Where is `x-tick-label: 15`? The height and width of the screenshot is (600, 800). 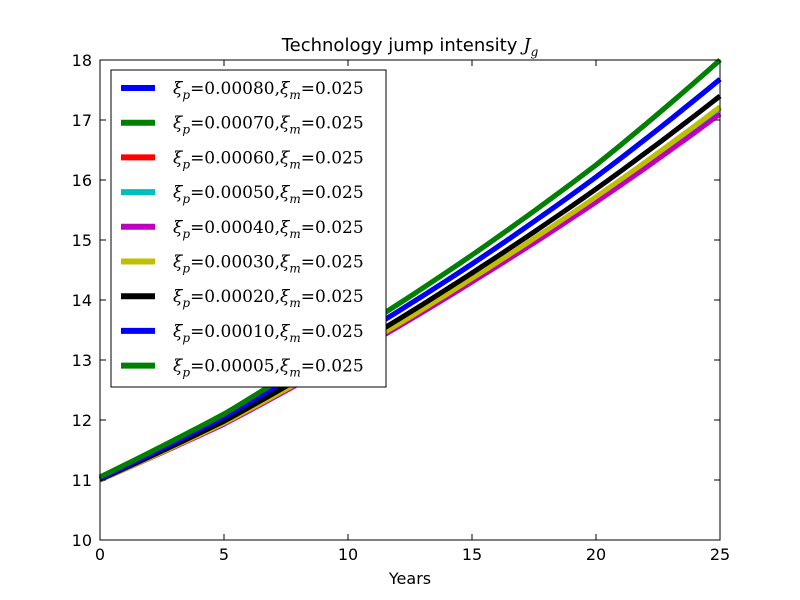
x-tick-label: 15 is located at coordinates (472, 554).